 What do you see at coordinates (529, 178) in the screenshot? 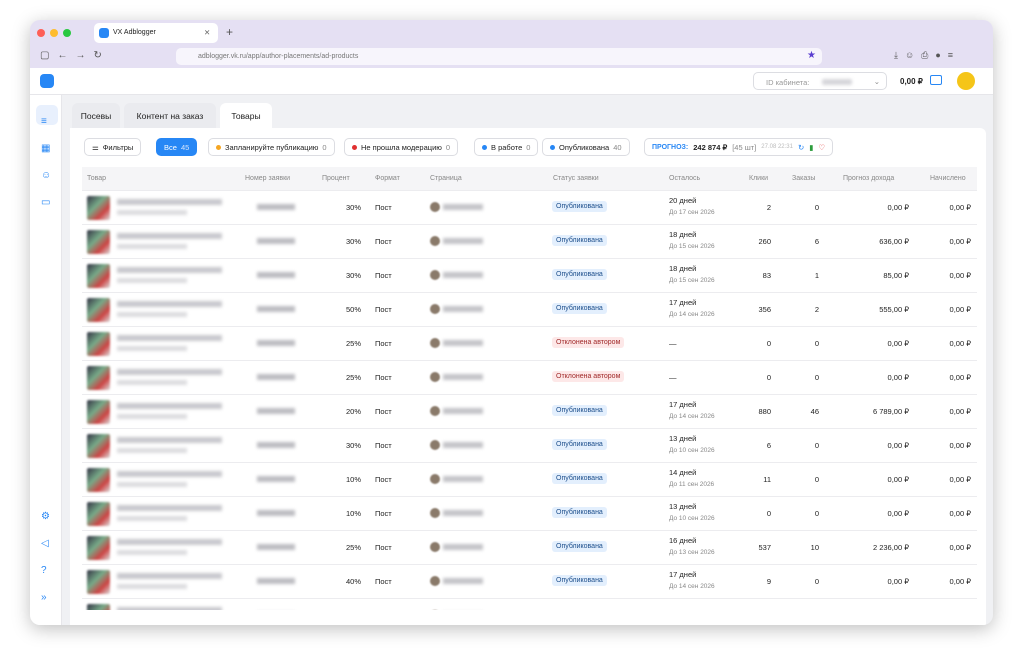
I see `table-header` at bounding box center [529, 178].